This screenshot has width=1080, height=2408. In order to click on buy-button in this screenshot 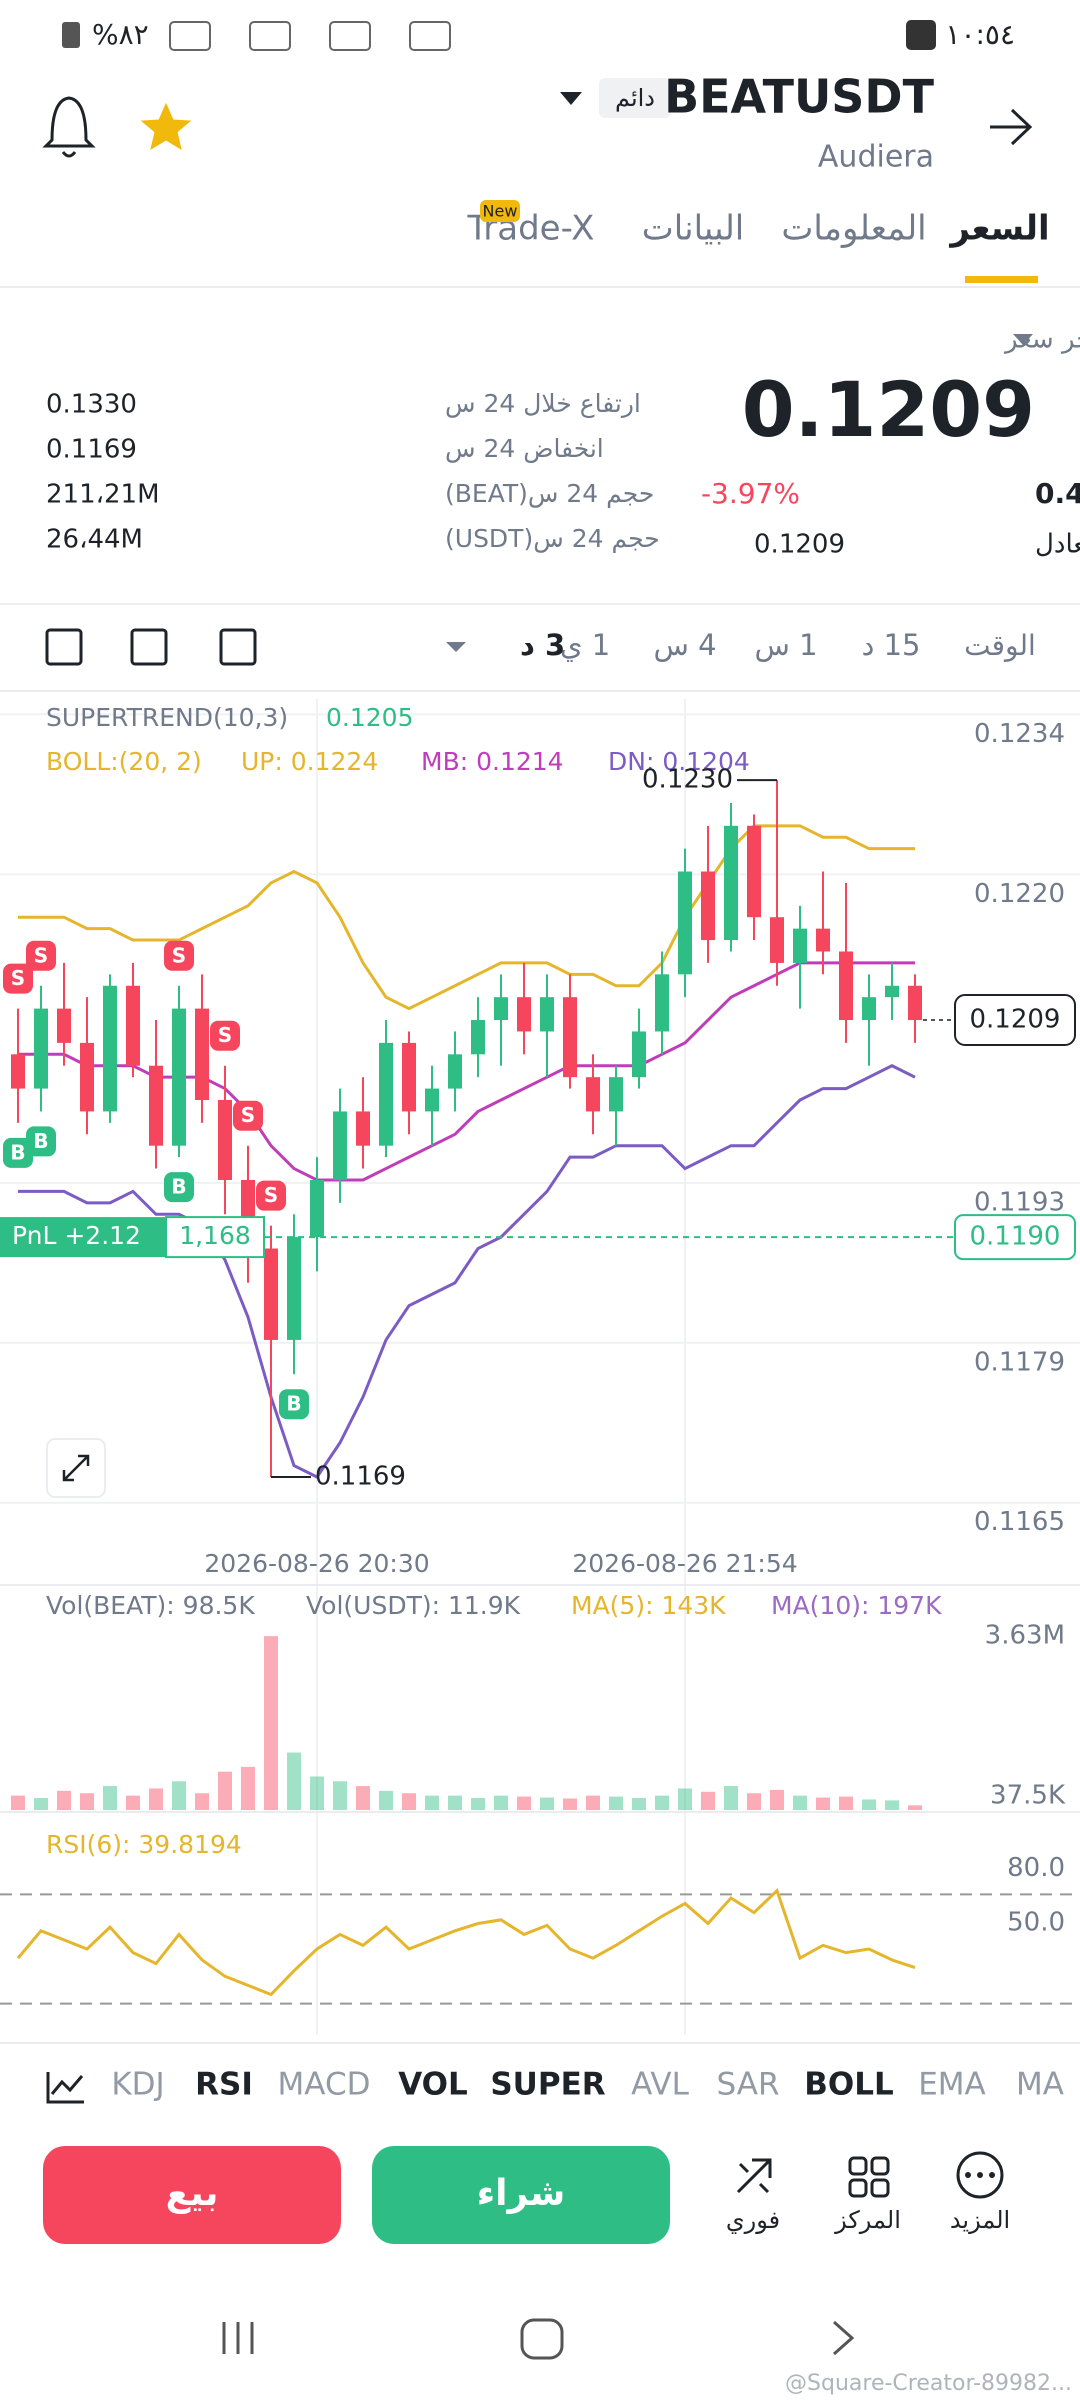, I will do `click(521, 2195)`.